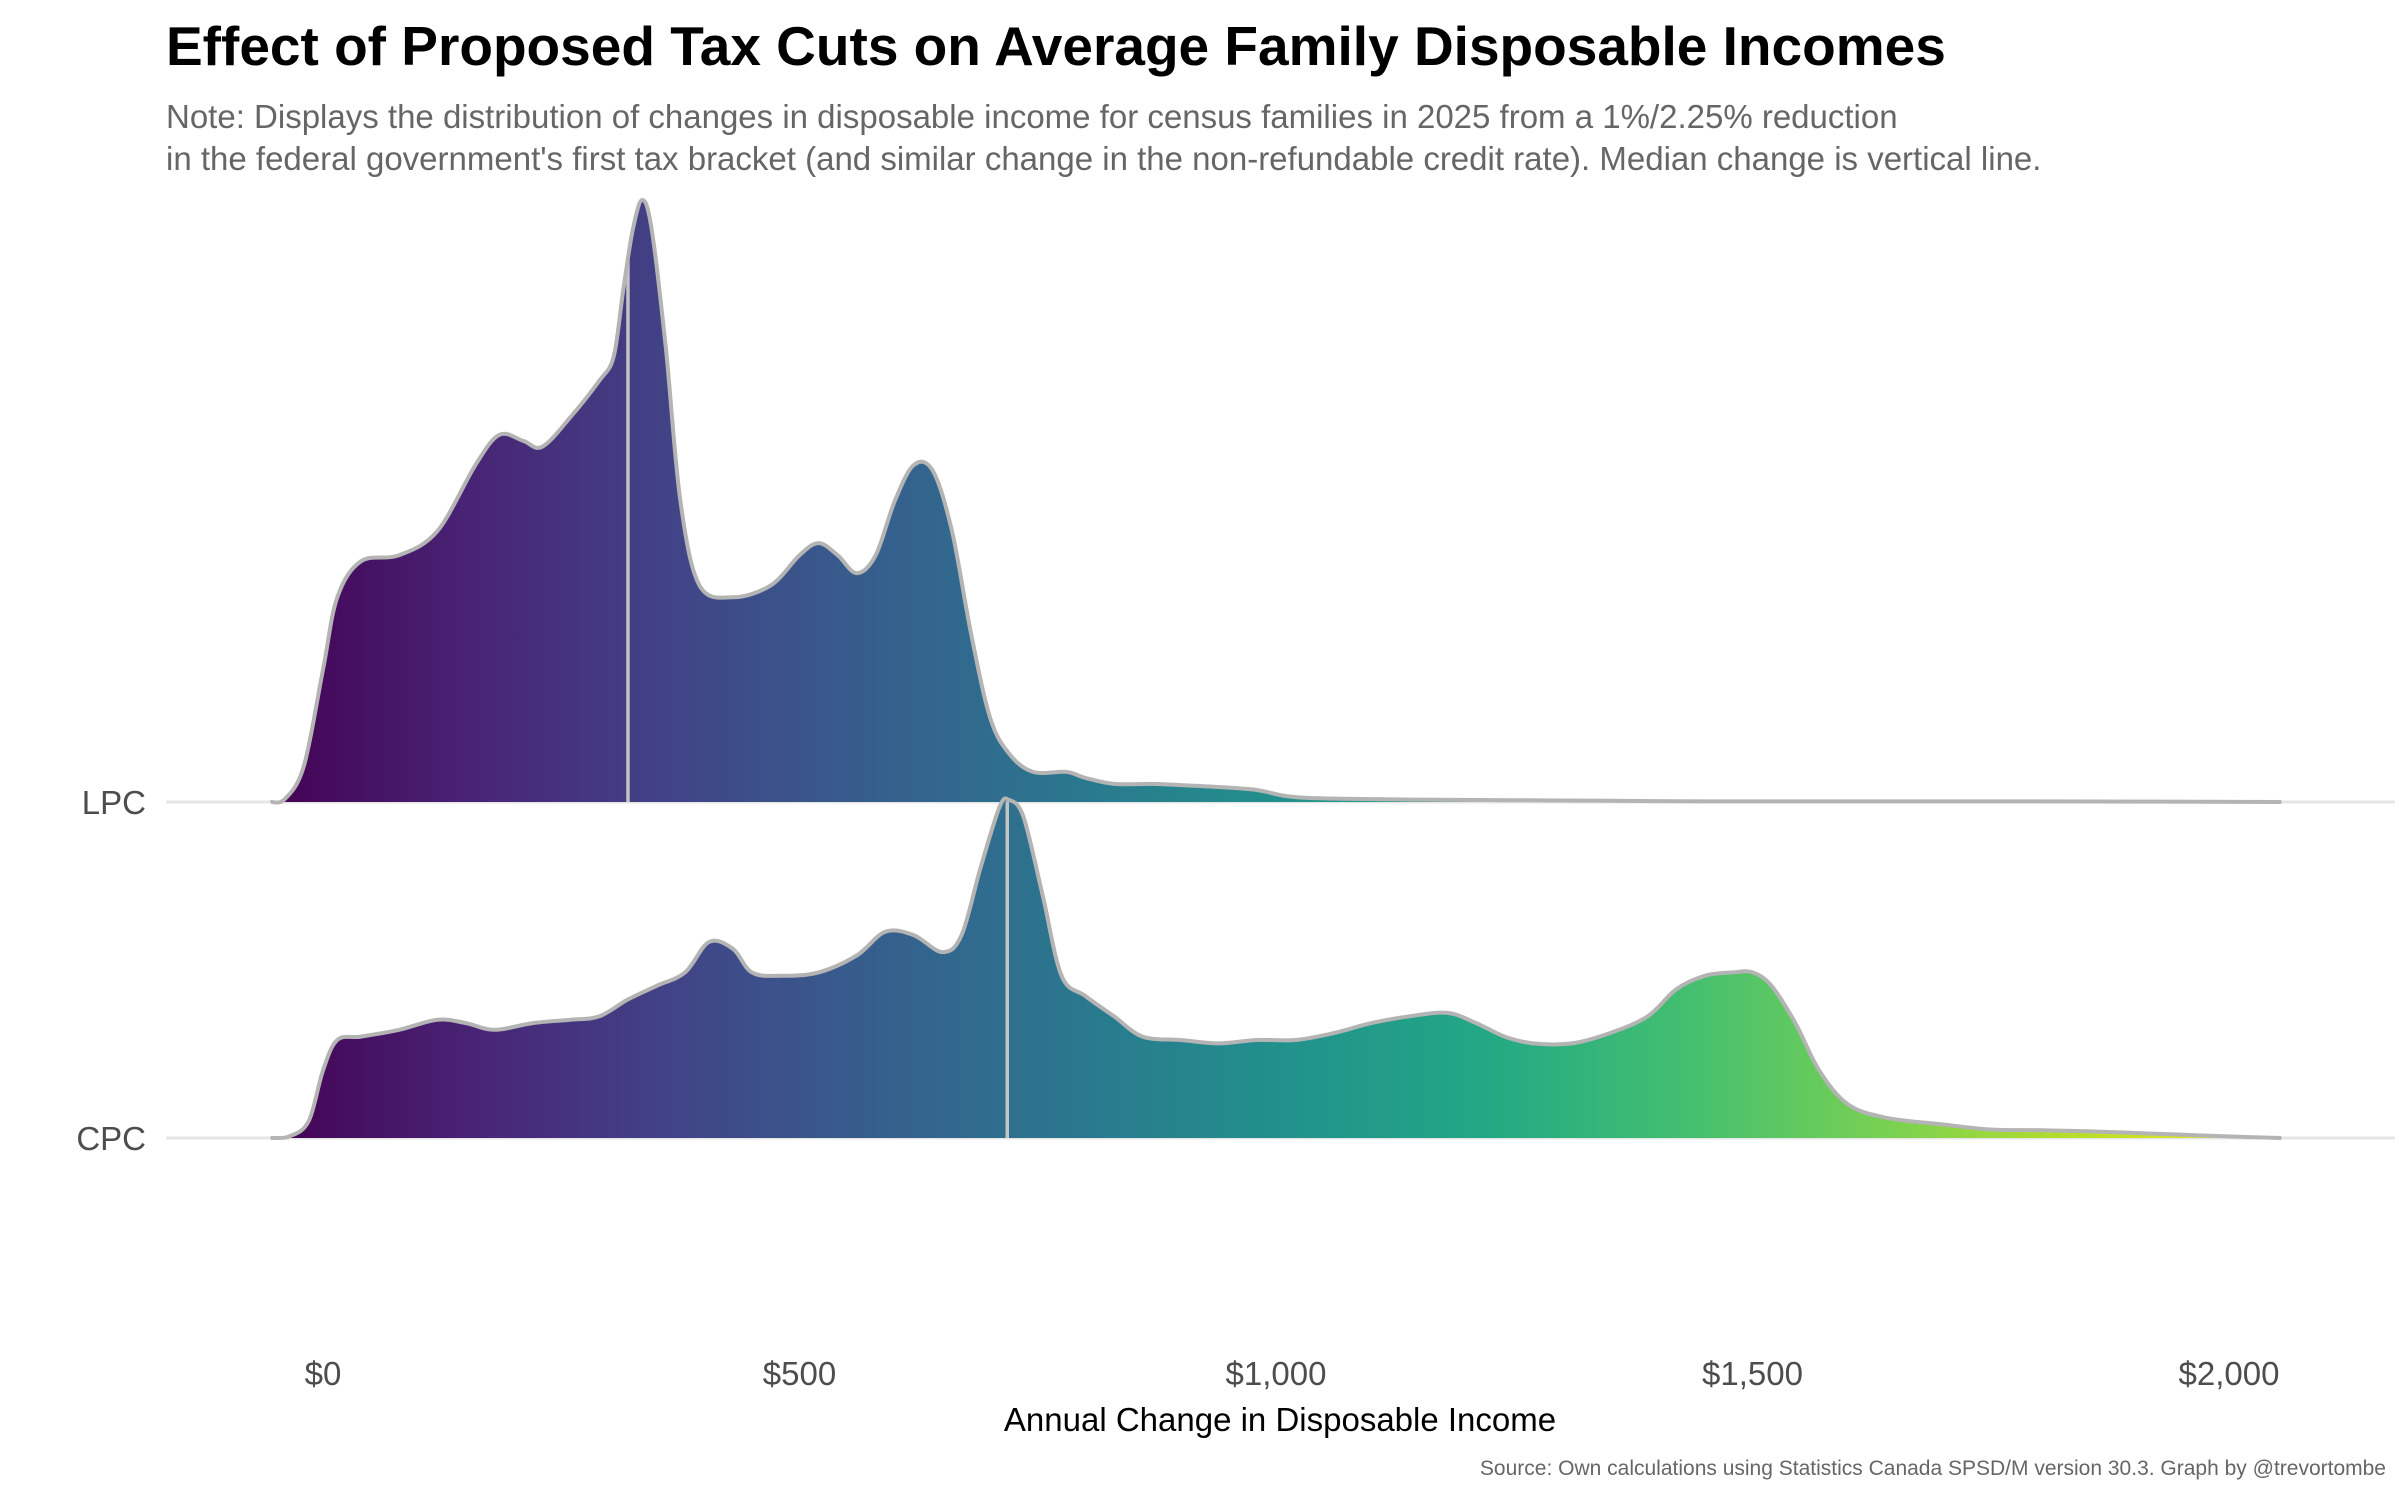 This screenshot has width=2400, height=1500. Describe the element at coordinates (1276, 1373) in the screenshot. I see `x-tick-label: $1,000` at that location.